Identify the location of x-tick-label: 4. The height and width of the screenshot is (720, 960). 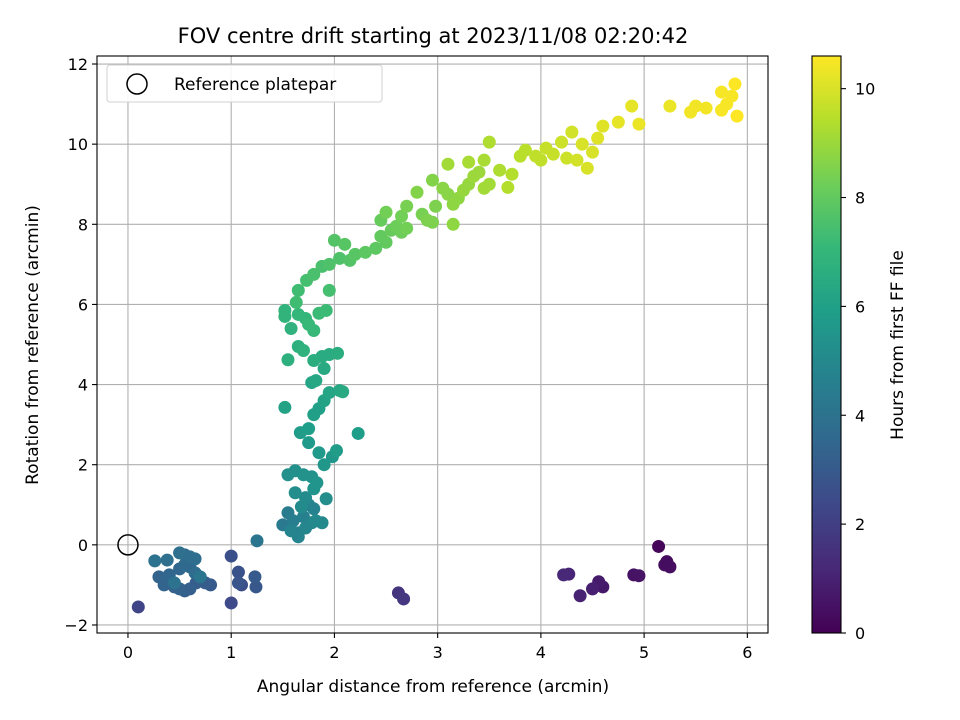
(541, 652).